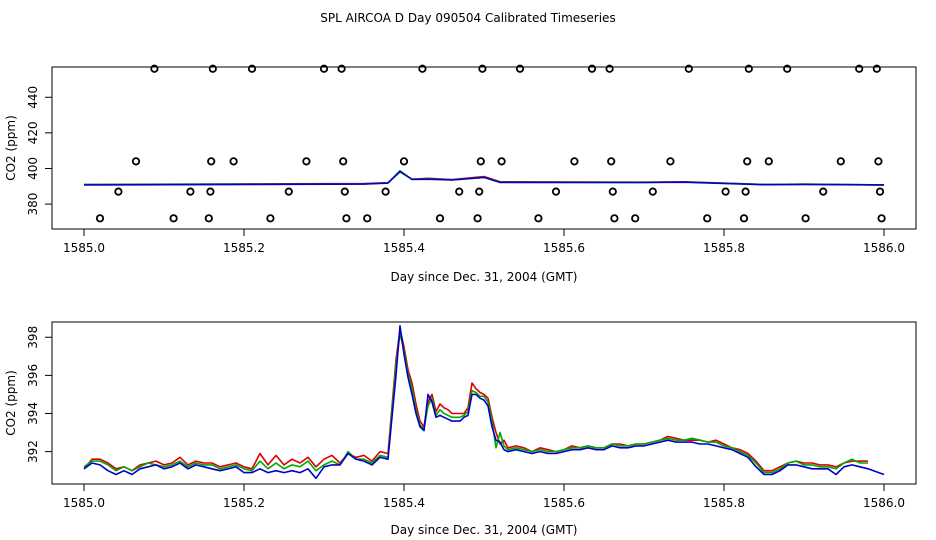 The width and height of the screenshot is (936, 540). I want to click on top-series-green, so click(484, 178).